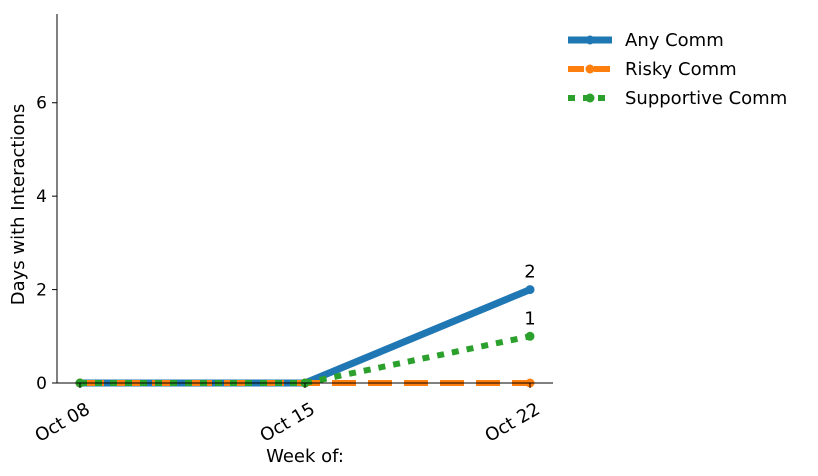 The height and width of the screenshot is (476, 818). I want to click on legend-item: Supportive Comm, so click(677, 98).